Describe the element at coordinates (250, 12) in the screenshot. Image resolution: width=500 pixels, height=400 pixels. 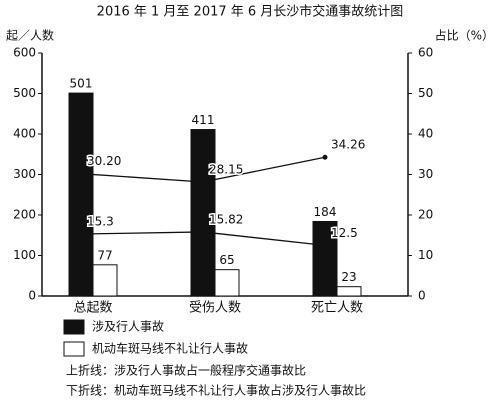
I see `chart-title: 2016 年 1 月至 2017 年 6 月长沙市交通事故统计图` at that location.